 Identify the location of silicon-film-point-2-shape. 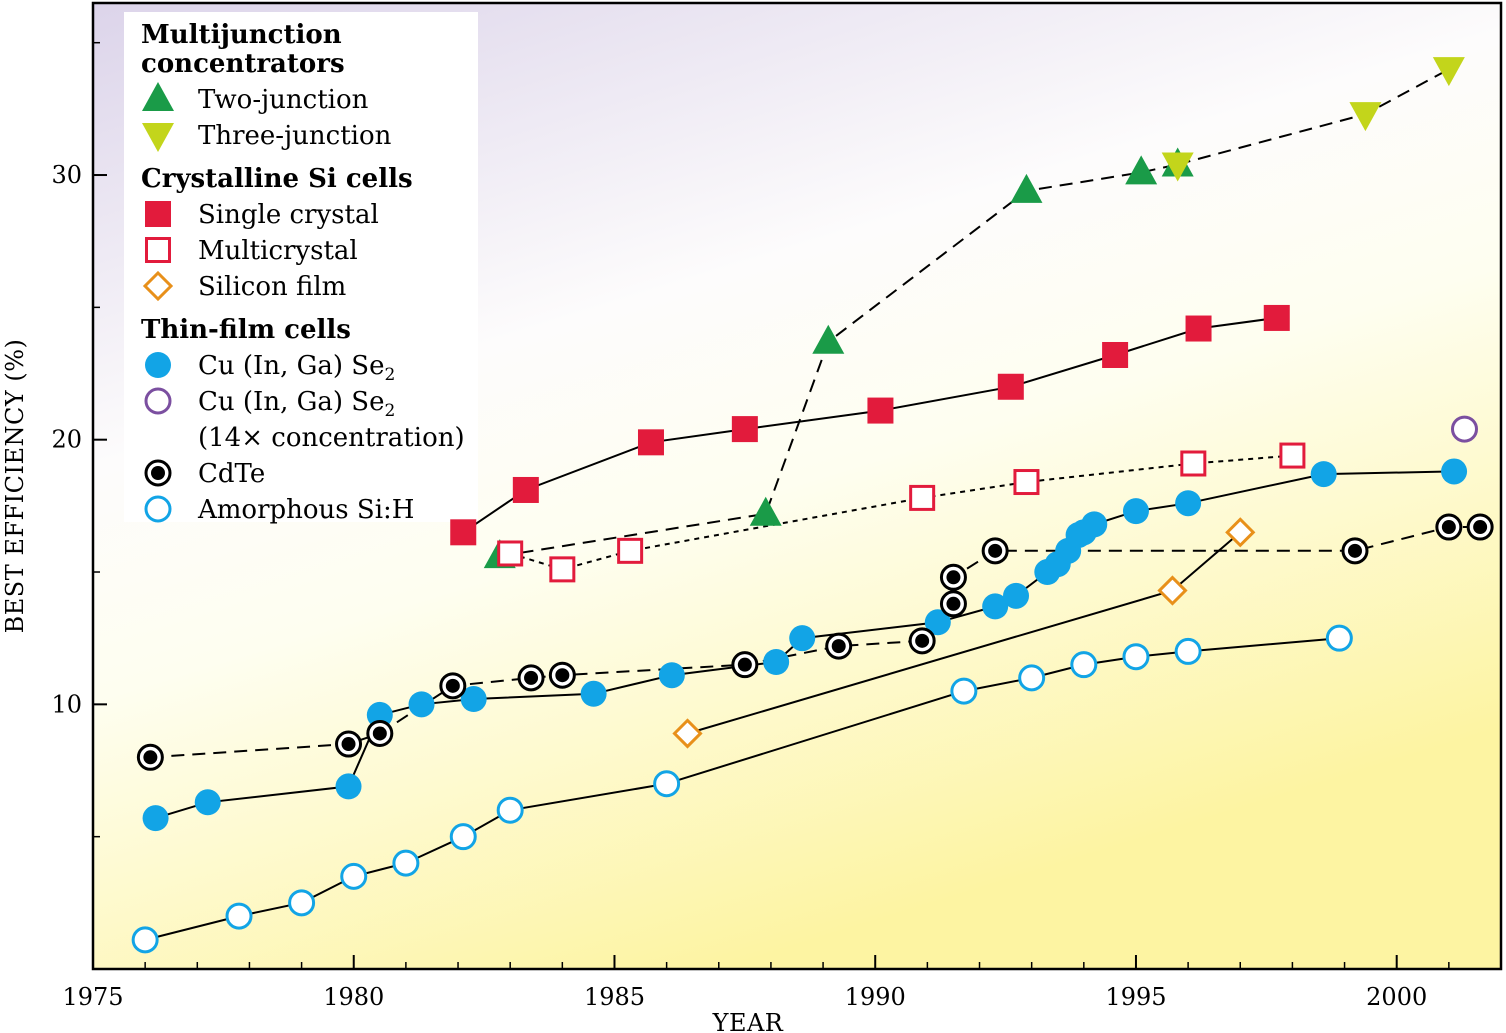
(1240, 532).